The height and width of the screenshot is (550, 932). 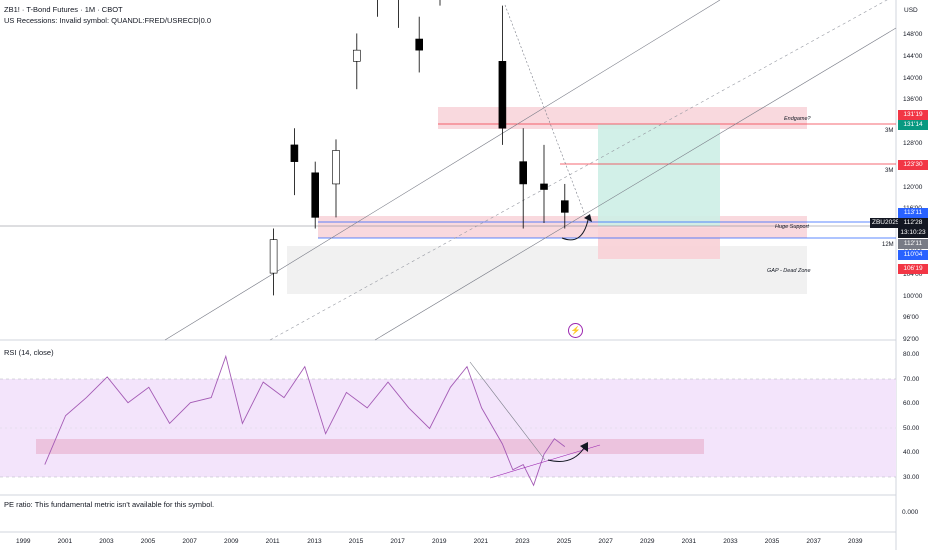 What do you see at coordinates (189, 541) in the screenshot?
I see `time-tick: 2007` at bounding box center [189, 541].